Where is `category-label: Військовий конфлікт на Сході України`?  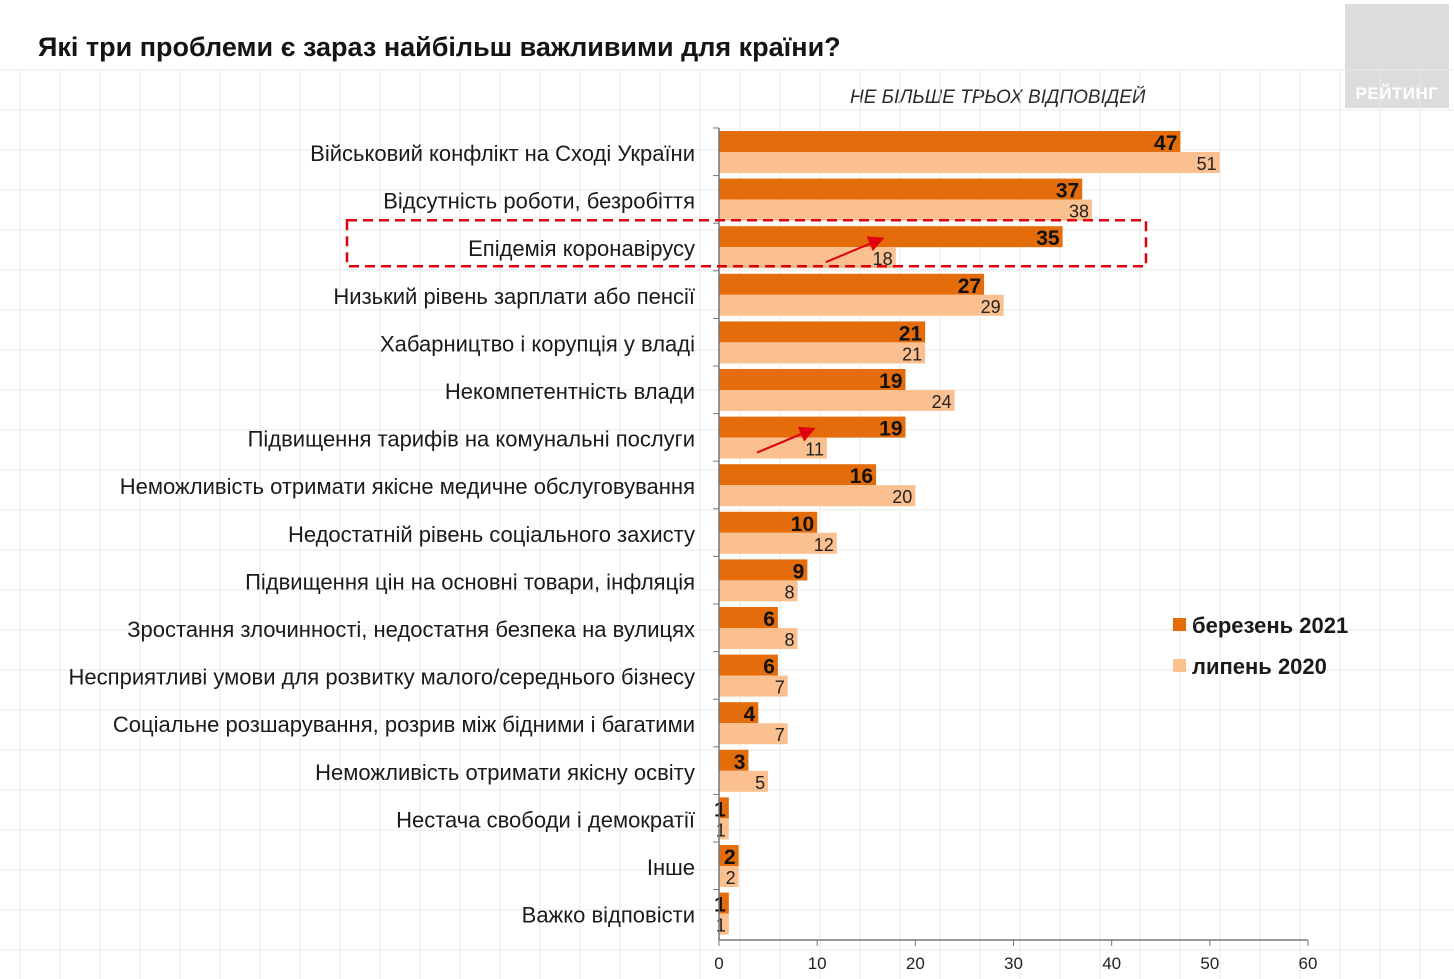 category-label: Військовий конфлікт на Сході України is located at coordinates (502, 153).